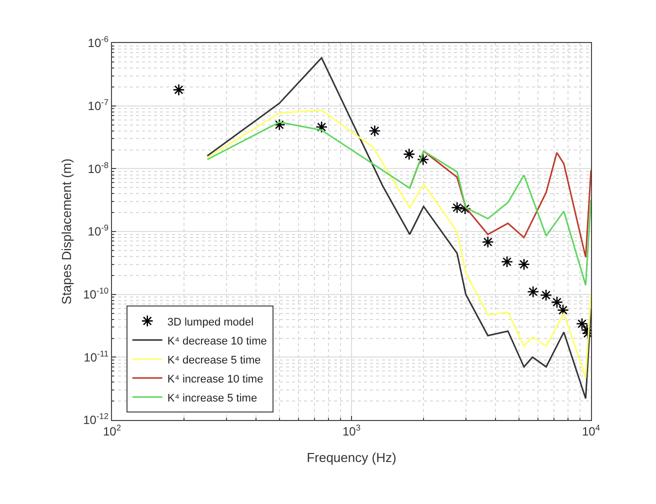 This screenshot has width=656, height=504. What do you see at coordinates (98, 105) in the screenshot?
I see `y-tick-label: 10$^{-7}$` at bounding box center [98, 105].